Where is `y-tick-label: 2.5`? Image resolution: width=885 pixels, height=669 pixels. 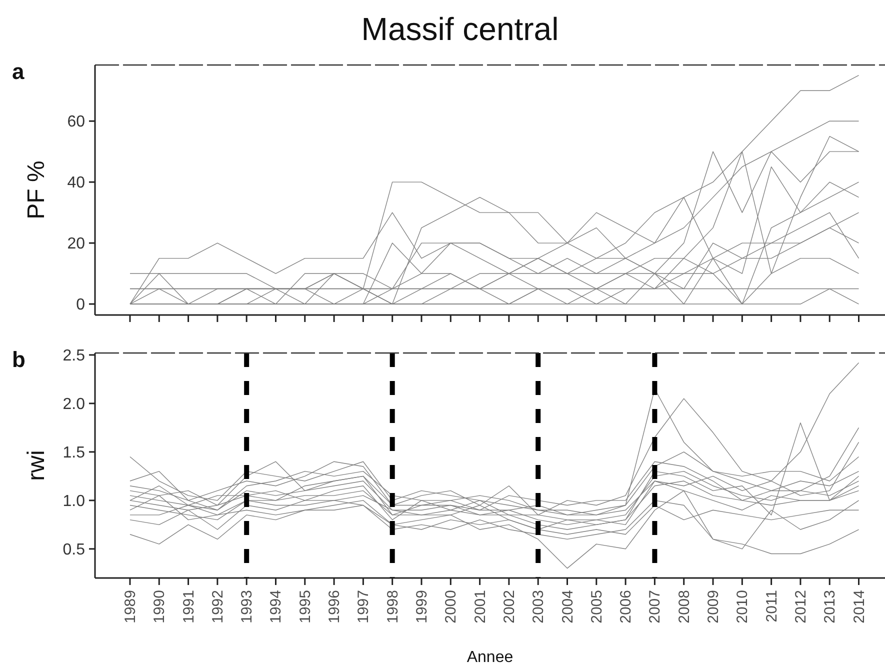
y-tick-label: 2.5 is located at coordinates (74, 356).